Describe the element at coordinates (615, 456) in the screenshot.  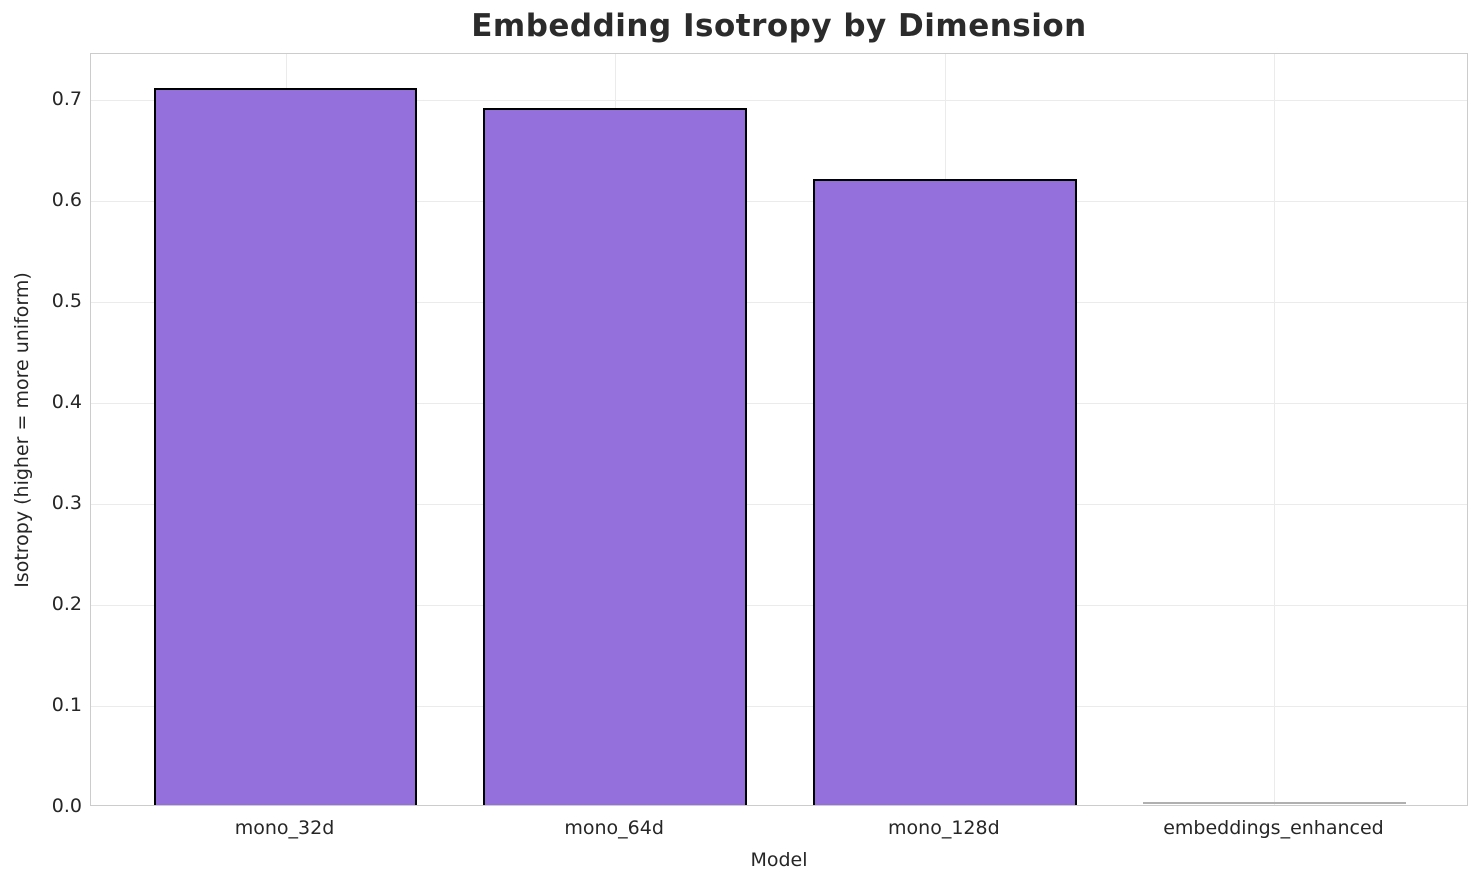
I see `bar-mono_64d` at that location.